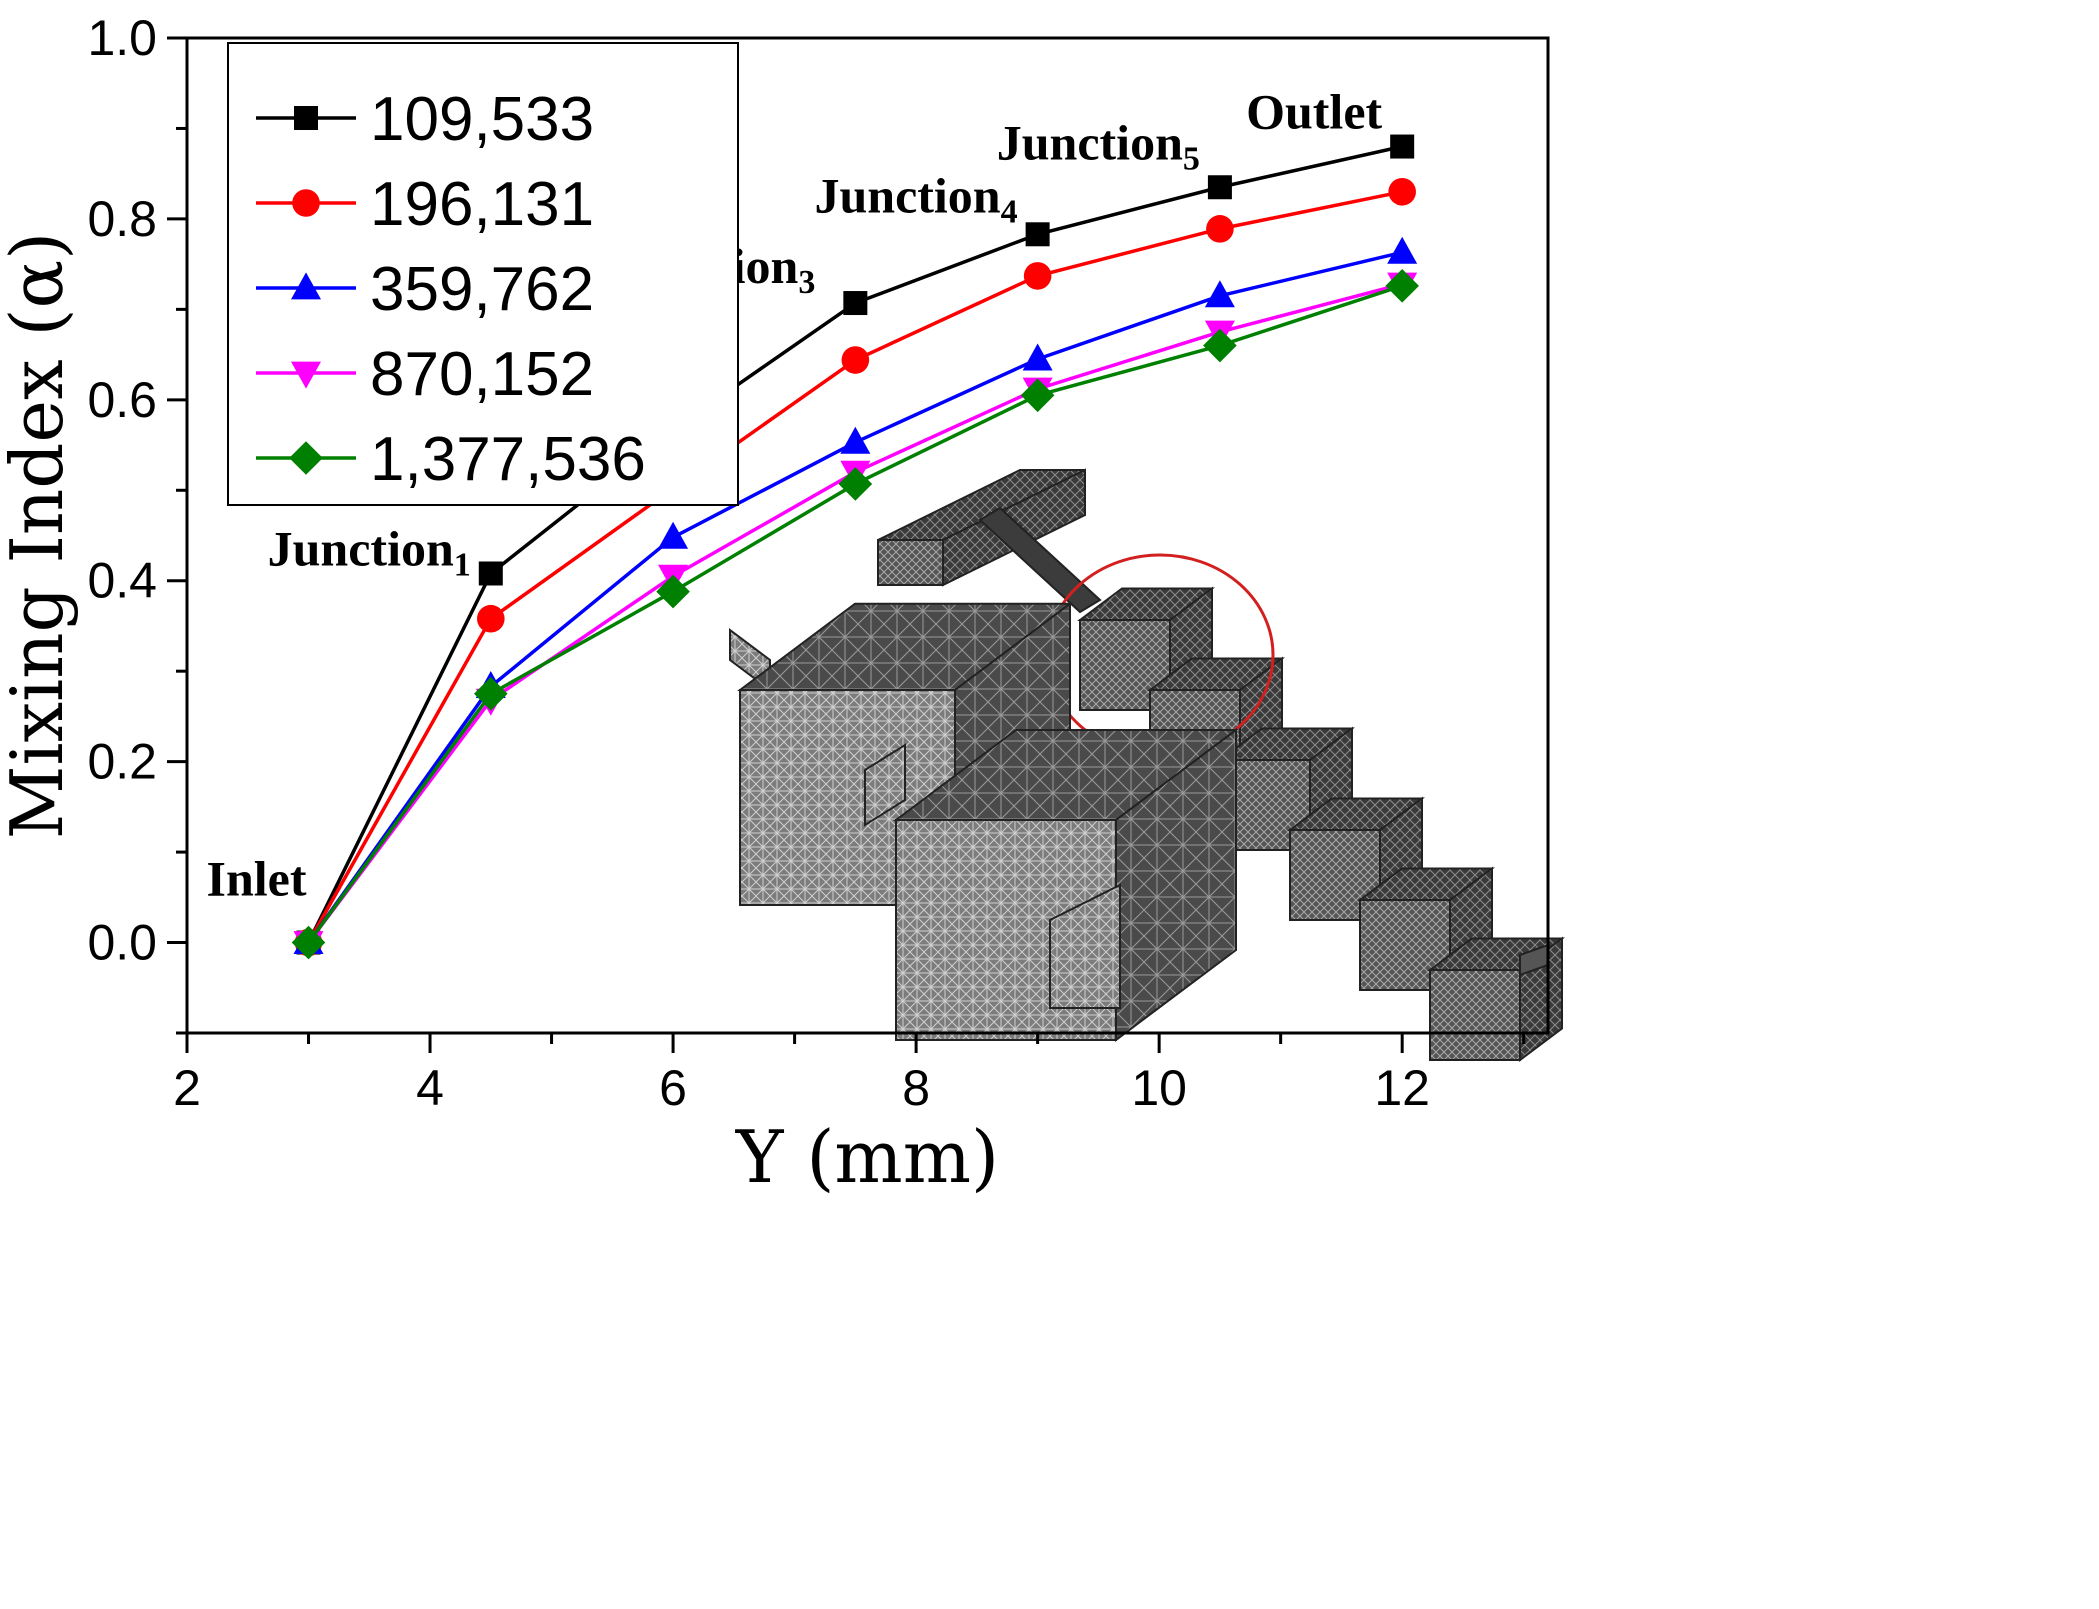 This screenshot has width=2099, height=1609. I want to click on legend-entry: 359,762, so click(425, 289).